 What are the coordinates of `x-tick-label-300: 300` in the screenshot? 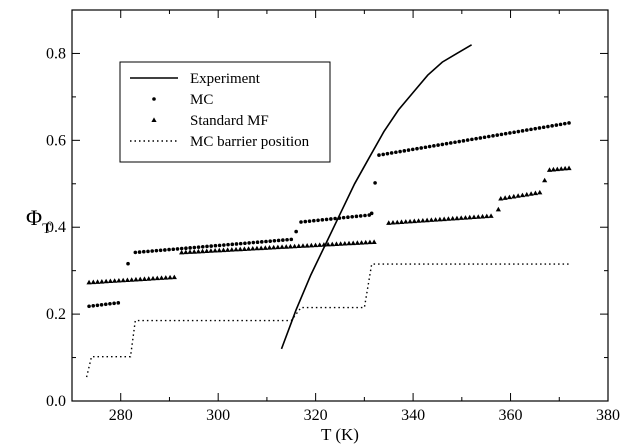 It's located at (218, 415).